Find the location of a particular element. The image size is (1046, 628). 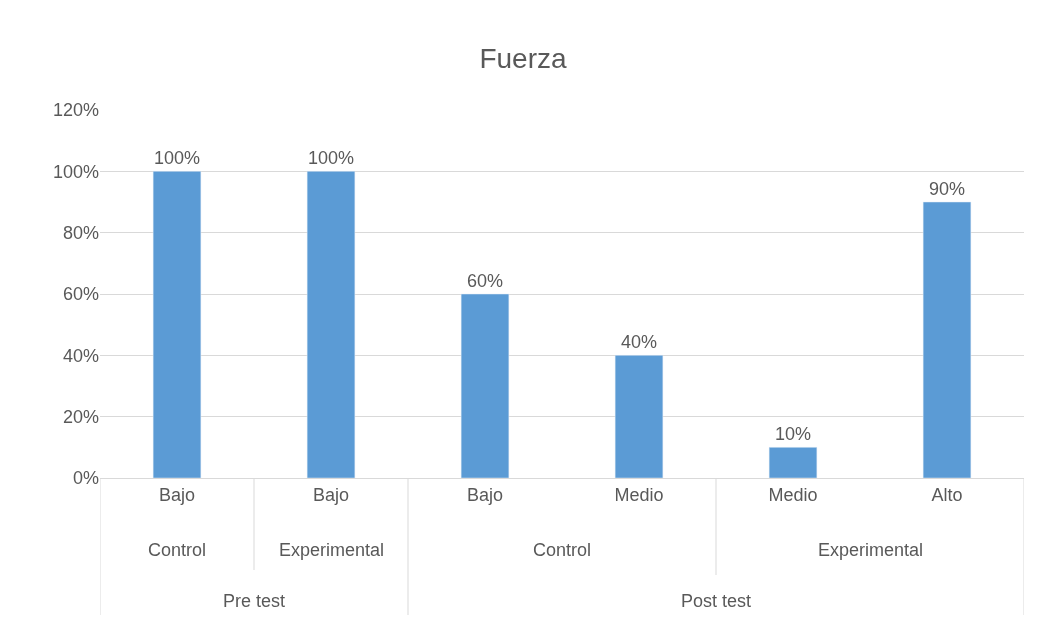

data-label: 10% is located at coordinates (793, 434).